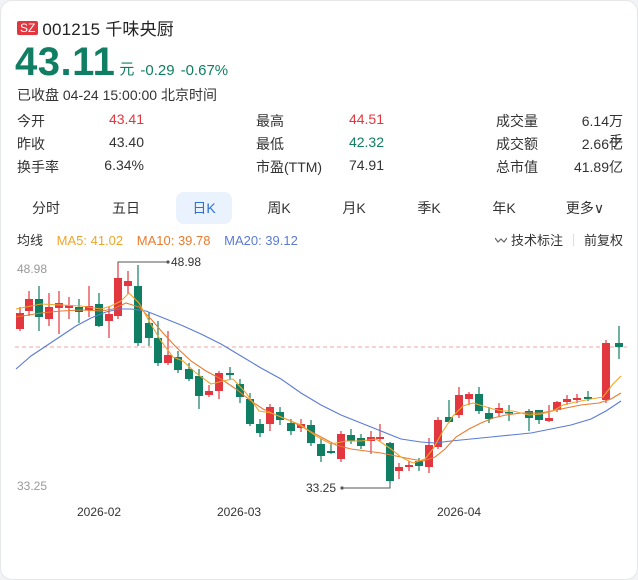  What do you see at coordinates (30, 240) in the screenshot?
I see `ma-legend-label: 均线` at bounding box center [30, 240].